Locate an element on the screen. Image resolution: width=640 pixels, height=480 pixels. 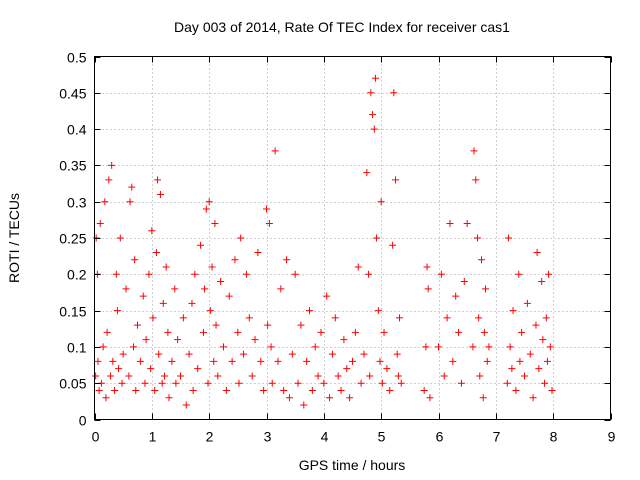
x-tick-label: 7 is located at coordinates (497, 437).